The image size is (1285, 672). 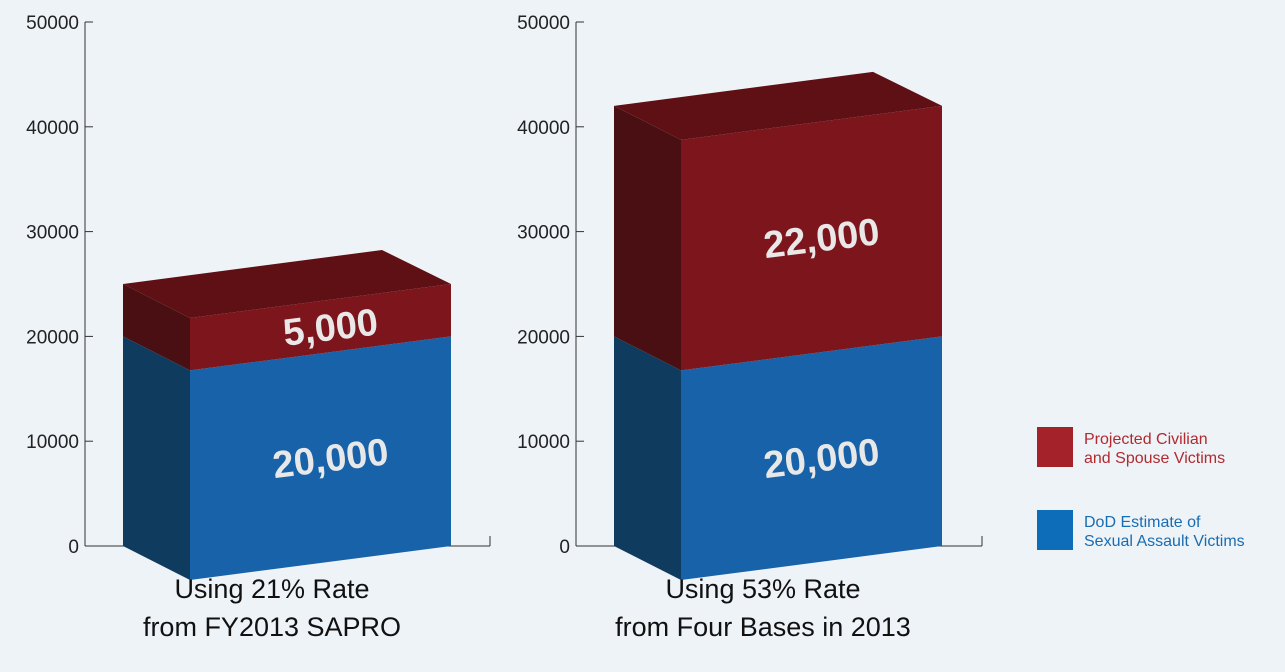 What do you see at coordinates (271, 589) in the screenshot?
I see `chart-caption-line: Using 21% Rate` at bounding box center [271, 589].